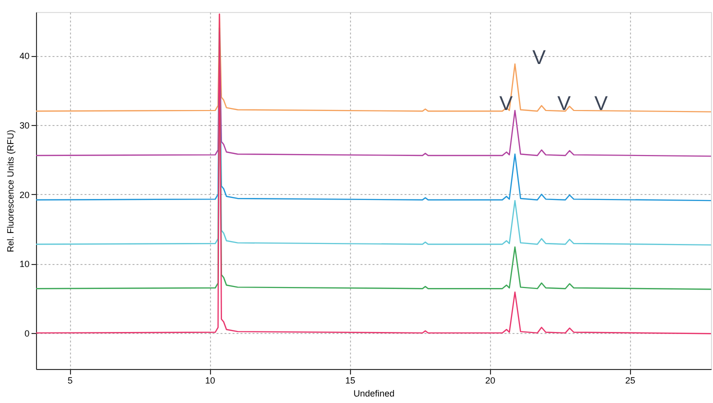 The image size is (713, 403). Describe the element at coordinates (24, 195) in the screenshot. I see `y-tick-label: 20` at that location.